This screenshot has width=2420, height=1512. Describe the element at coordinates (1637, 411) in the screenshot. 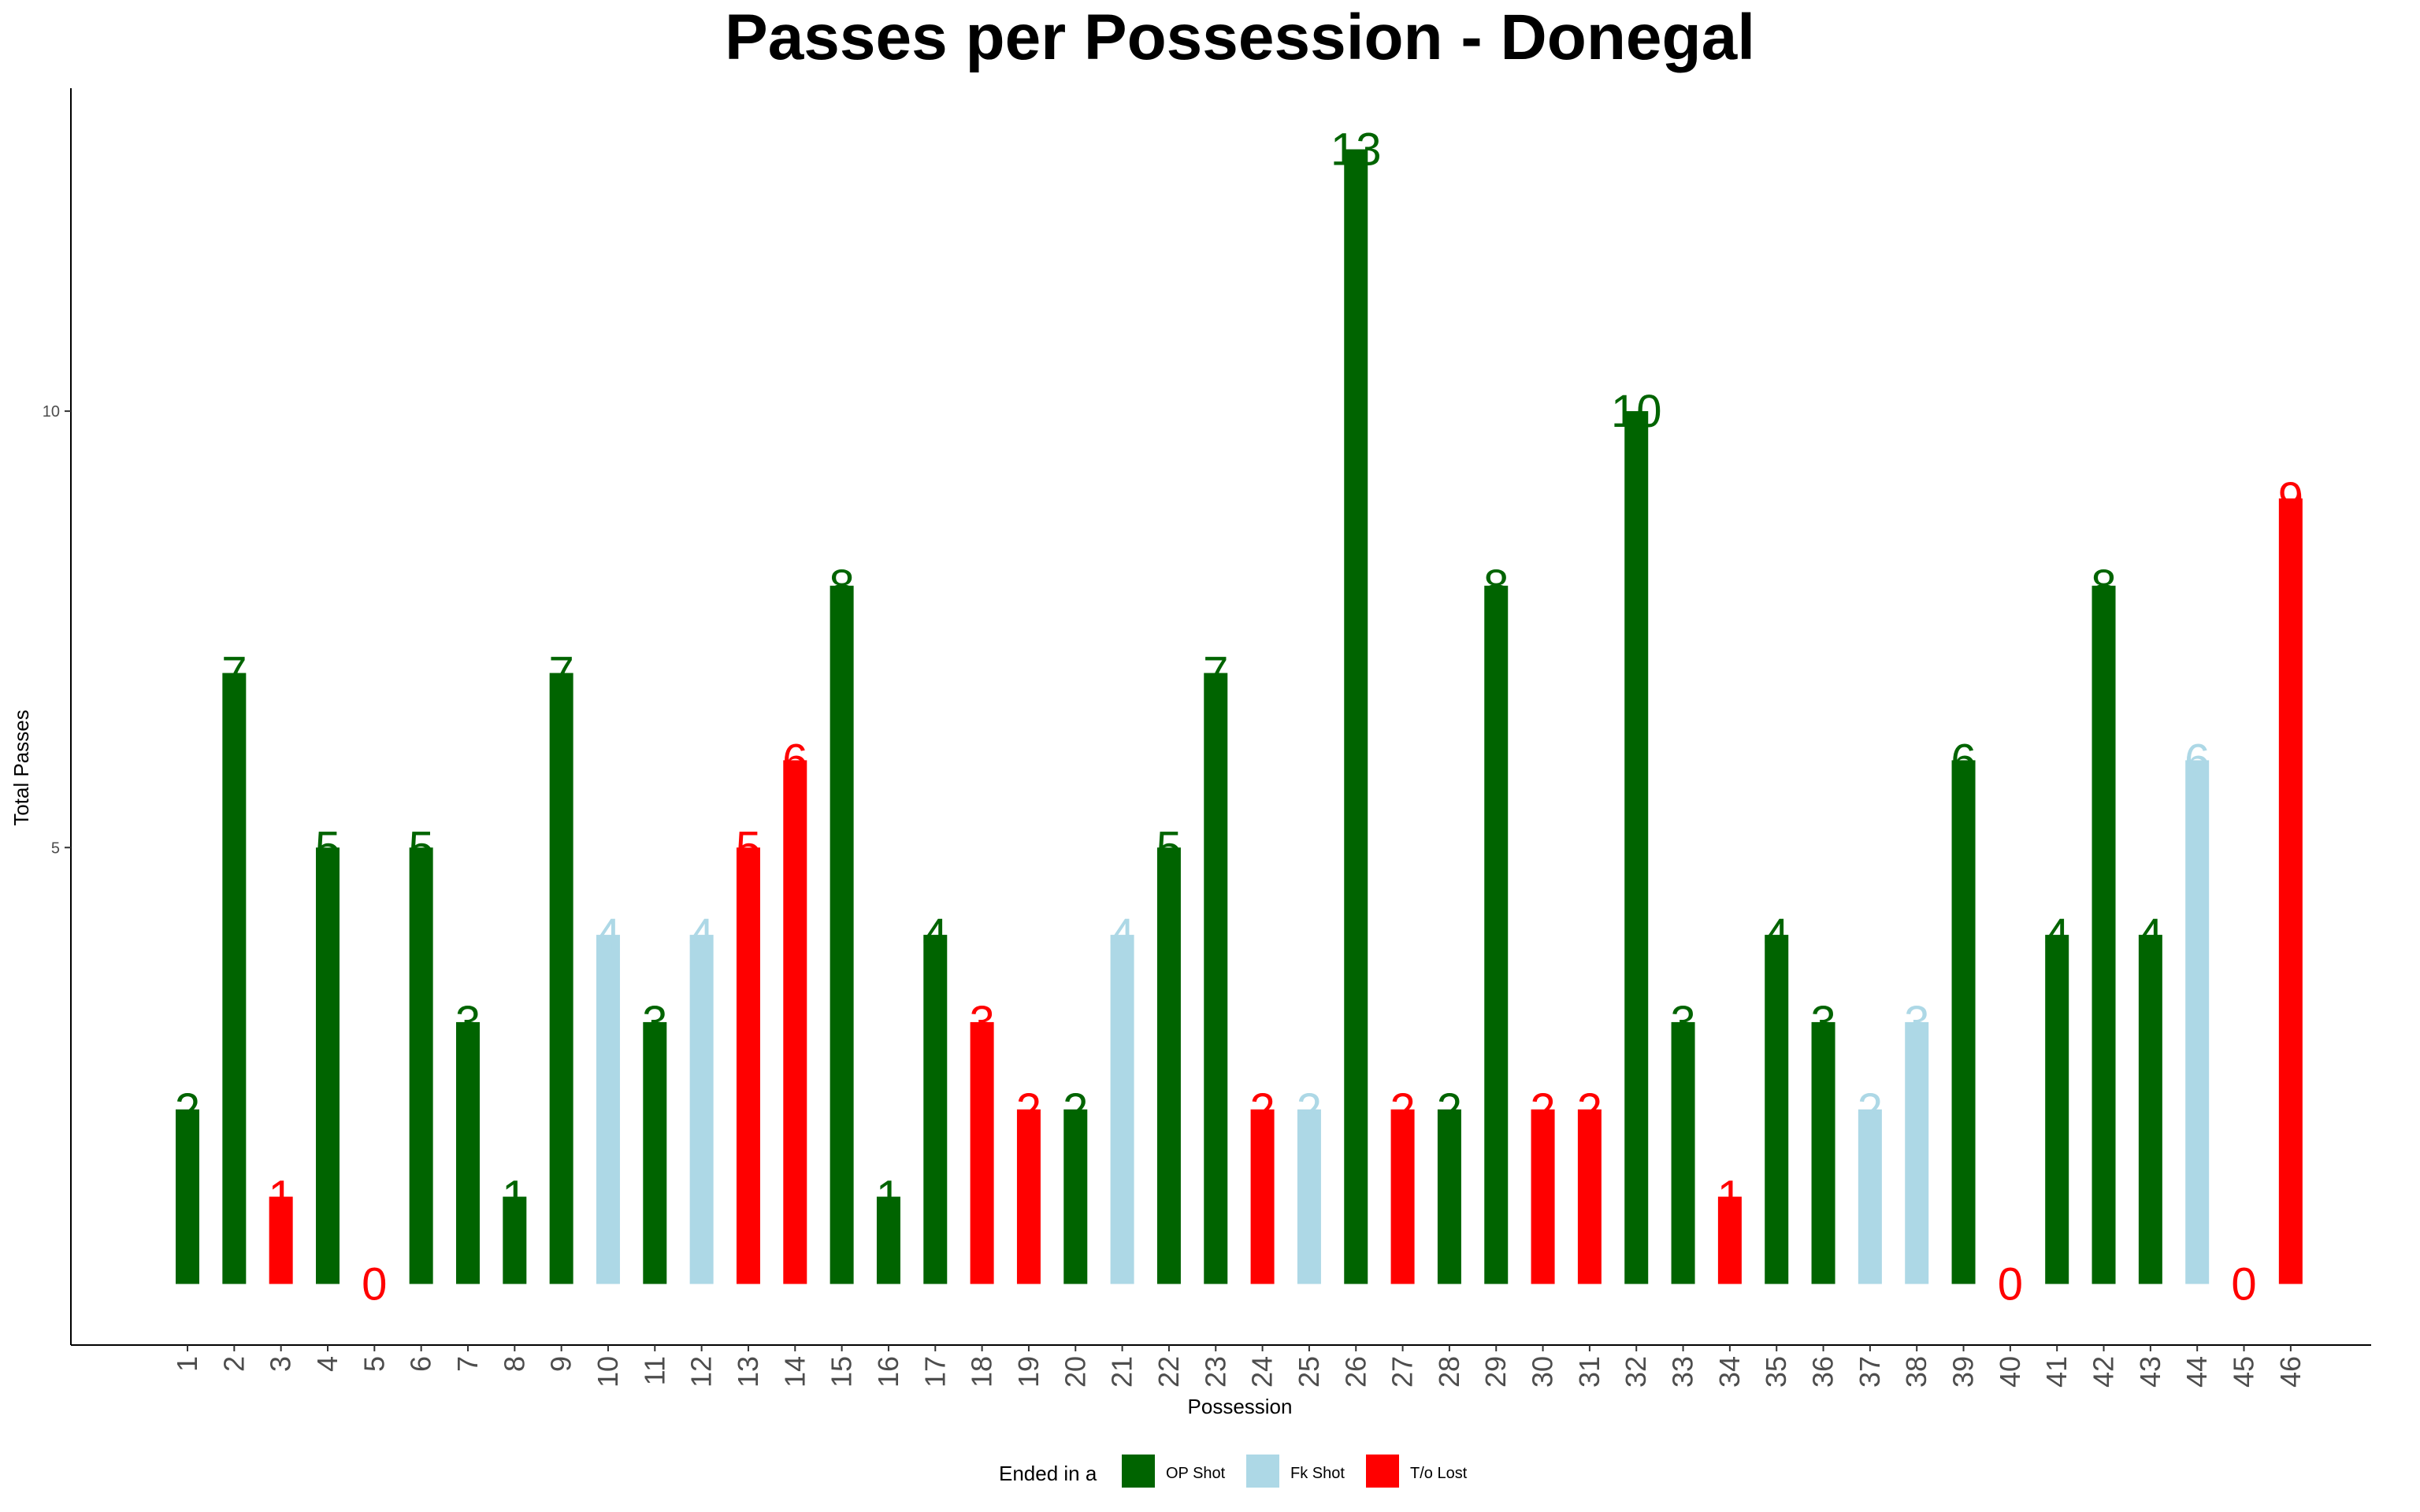

I see `data-label: 10` at that location.